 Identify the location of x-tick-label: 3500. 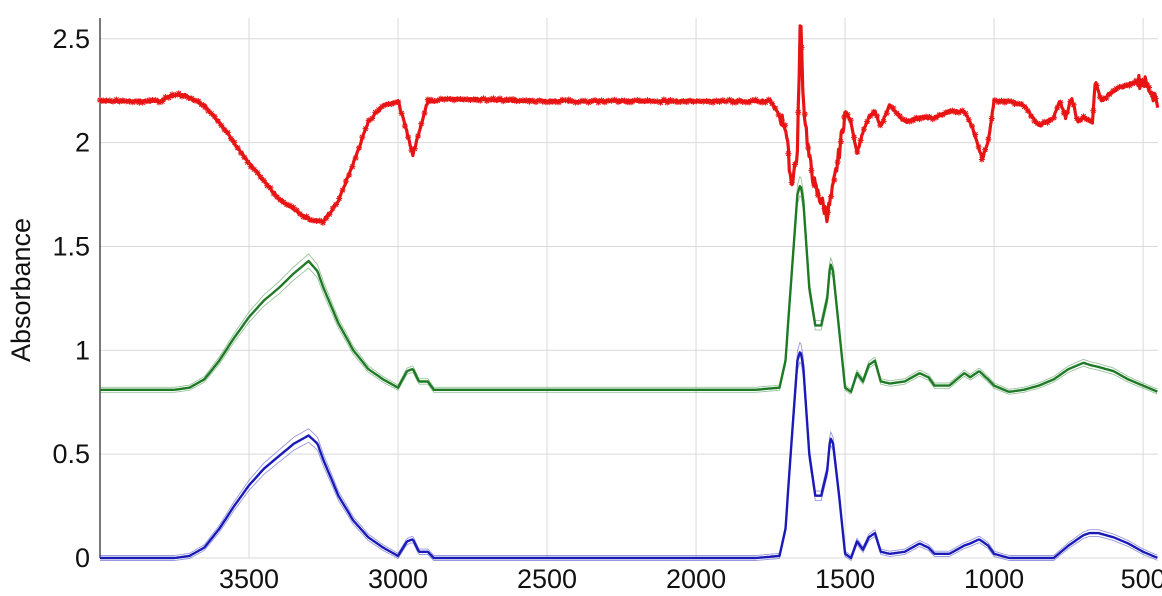
(249, 579).